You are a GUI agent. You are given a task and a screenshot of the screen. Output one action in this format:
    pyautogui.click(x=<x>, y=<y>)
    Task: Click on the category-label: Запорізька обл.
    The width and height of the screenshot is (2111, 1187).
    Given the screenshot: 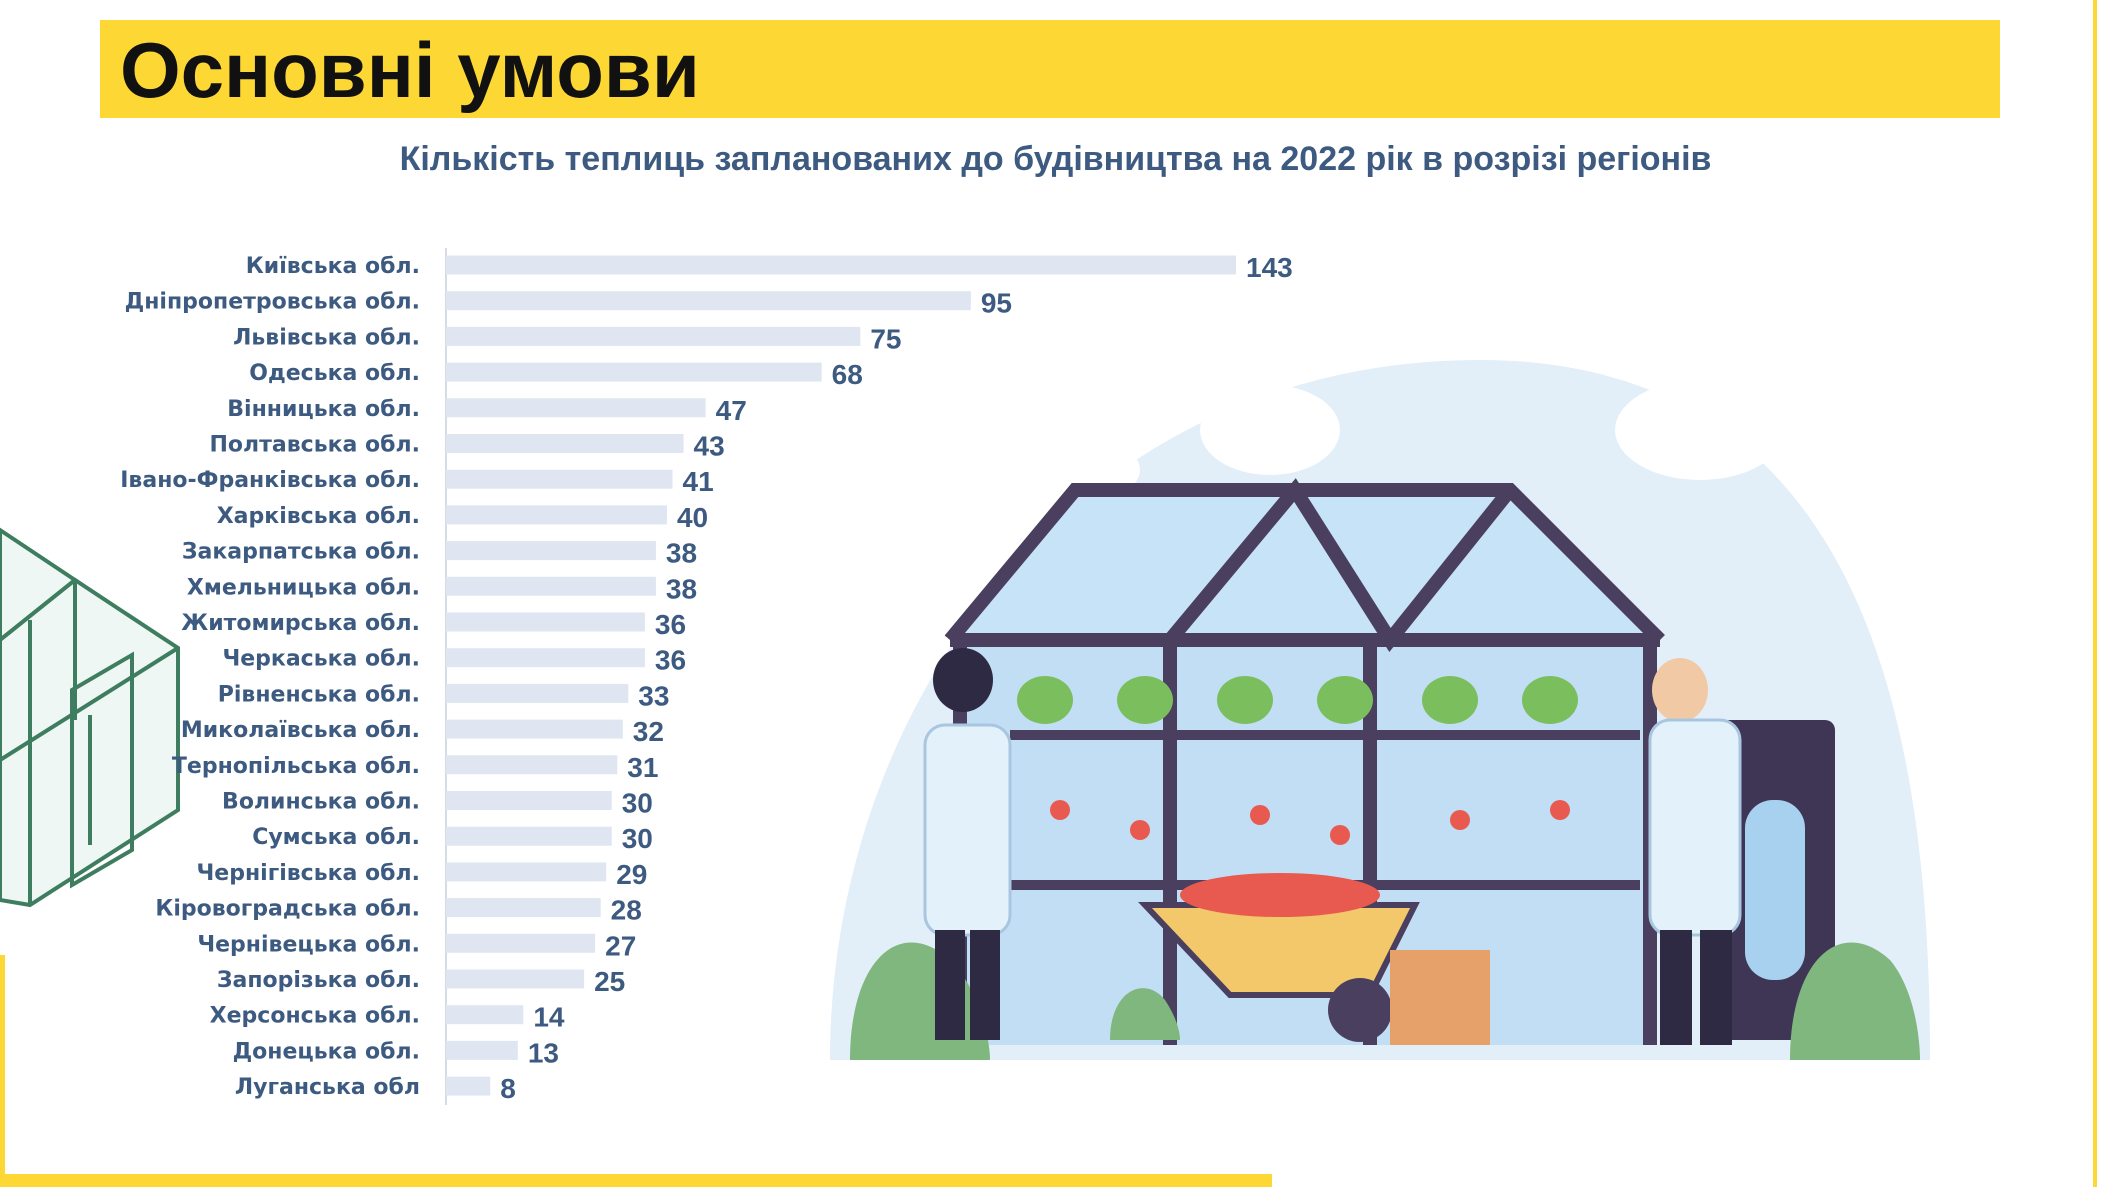 What is the action you would take?
    pyautogui.click(x=318, y=980)
    